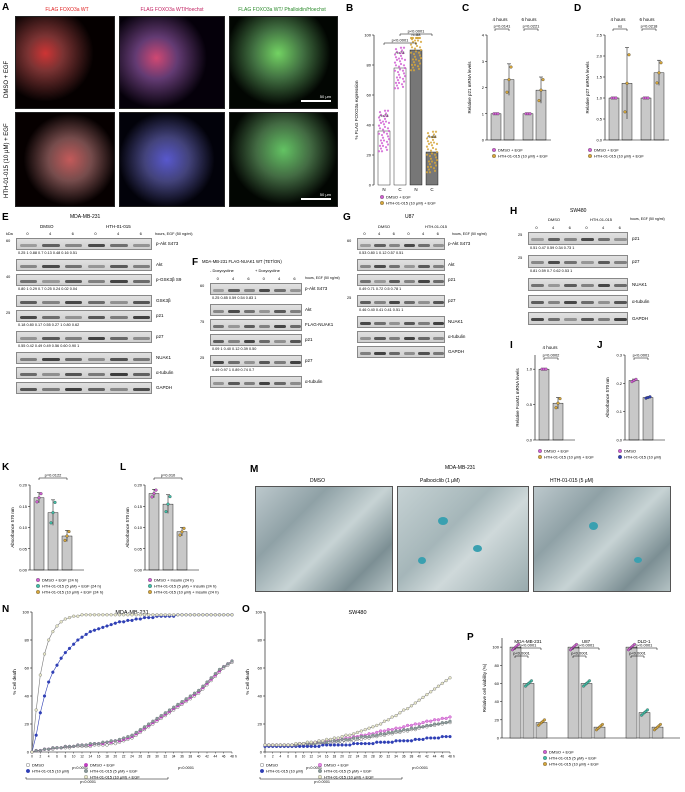  Describe the element at coordinates (469, 234) in the screenshot. I see `time-label-g: hours, EGF (50 ng/ml)` at that location.